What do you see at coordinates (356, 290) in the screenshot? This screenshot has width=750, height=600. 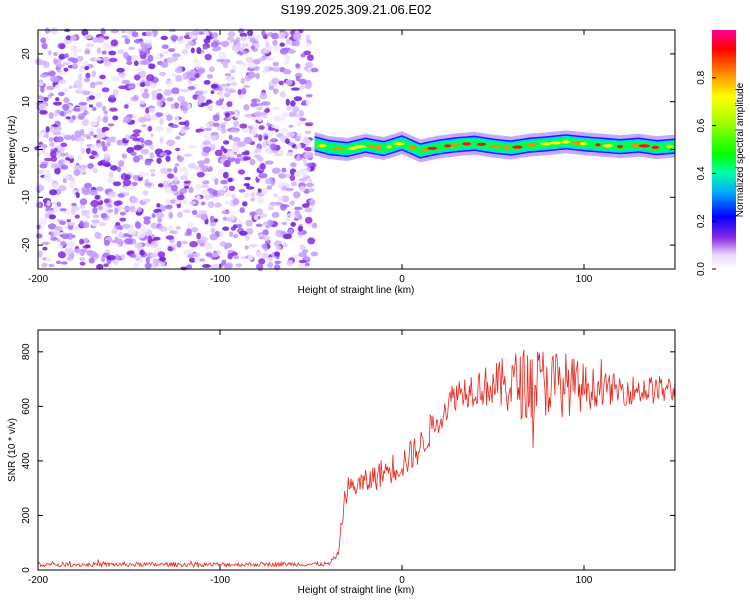 I see `spectrogram-x-label: Height of straight line (km)` at bounding box center [356, 290].